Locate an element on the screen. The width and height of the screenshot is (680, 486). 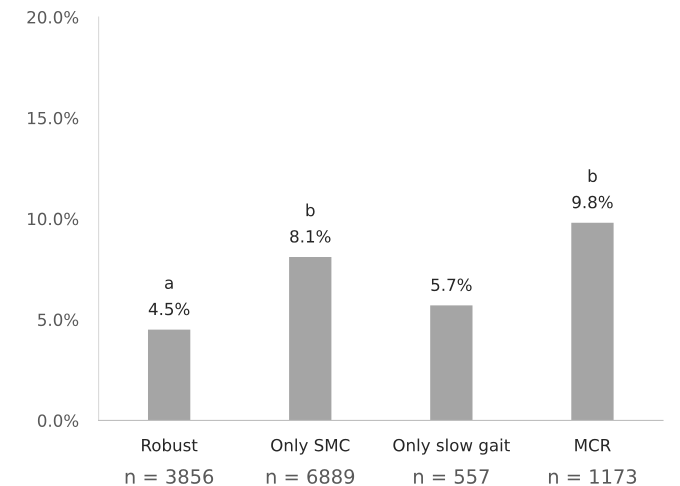
data-label: 5.7% is located at coordinates (451, 285).